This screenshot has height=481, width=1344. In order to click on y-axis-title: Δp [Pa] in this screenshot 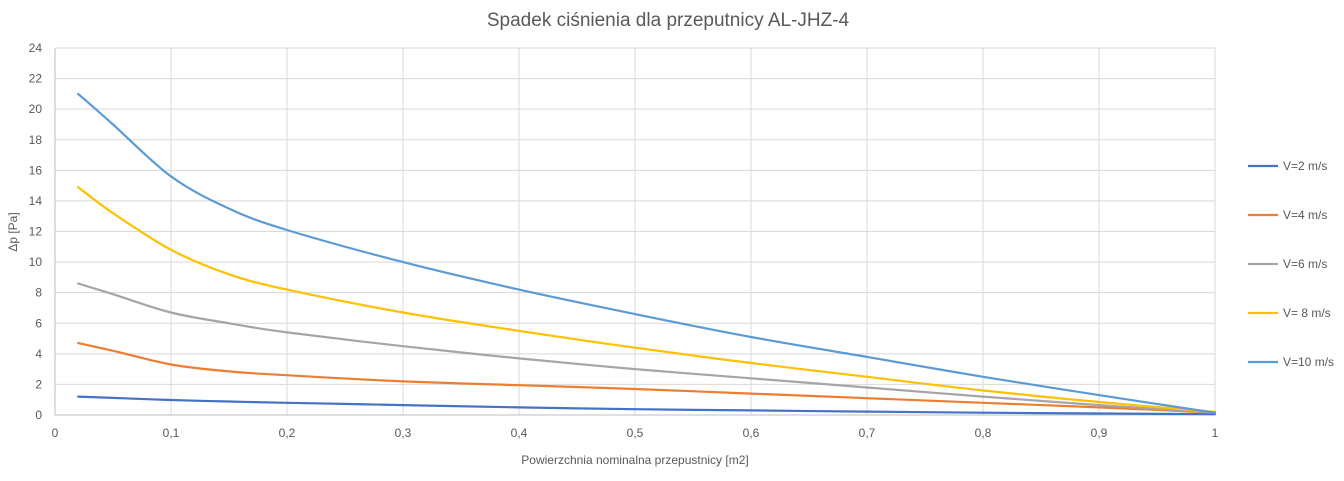, I will do `click(13, 231)`.